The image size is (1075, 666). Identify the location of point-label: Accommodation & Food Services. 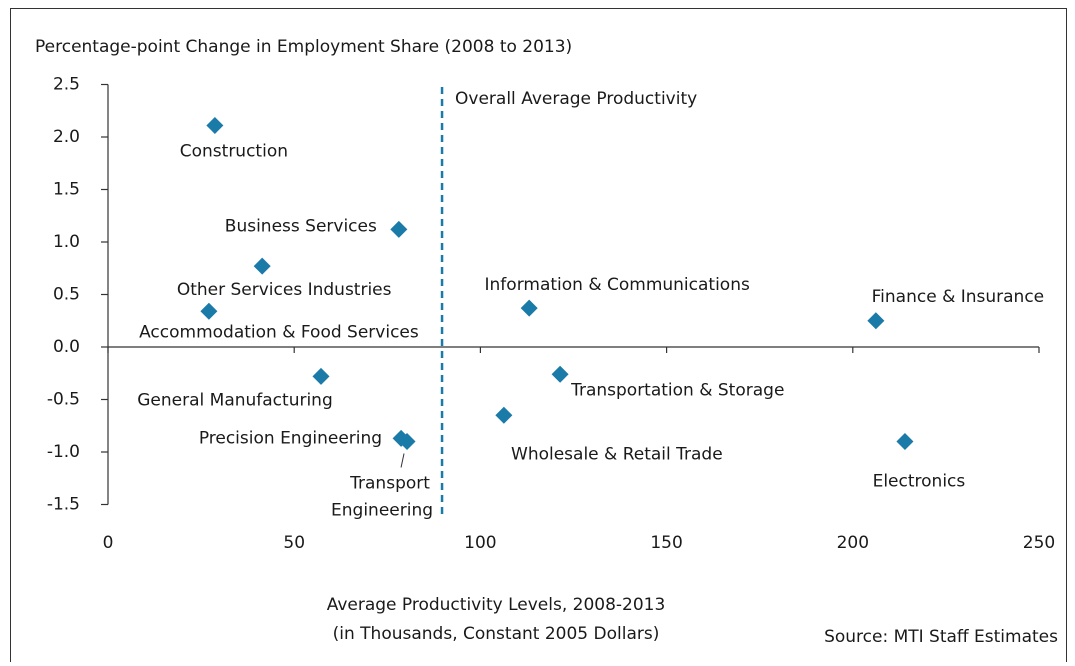
(279, 332).